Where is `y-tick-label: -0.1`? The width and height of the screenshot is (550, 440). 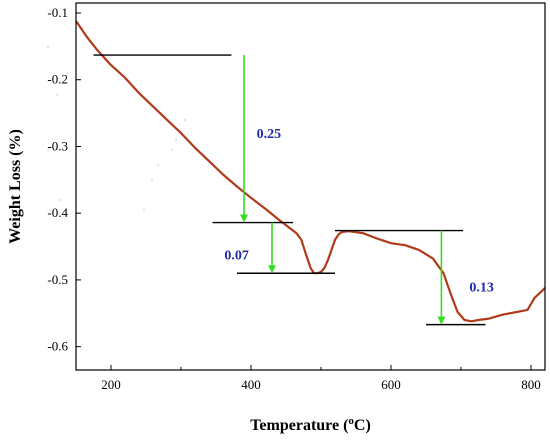
y-tick-label: -0.1 is located at coordinates (57, 12).